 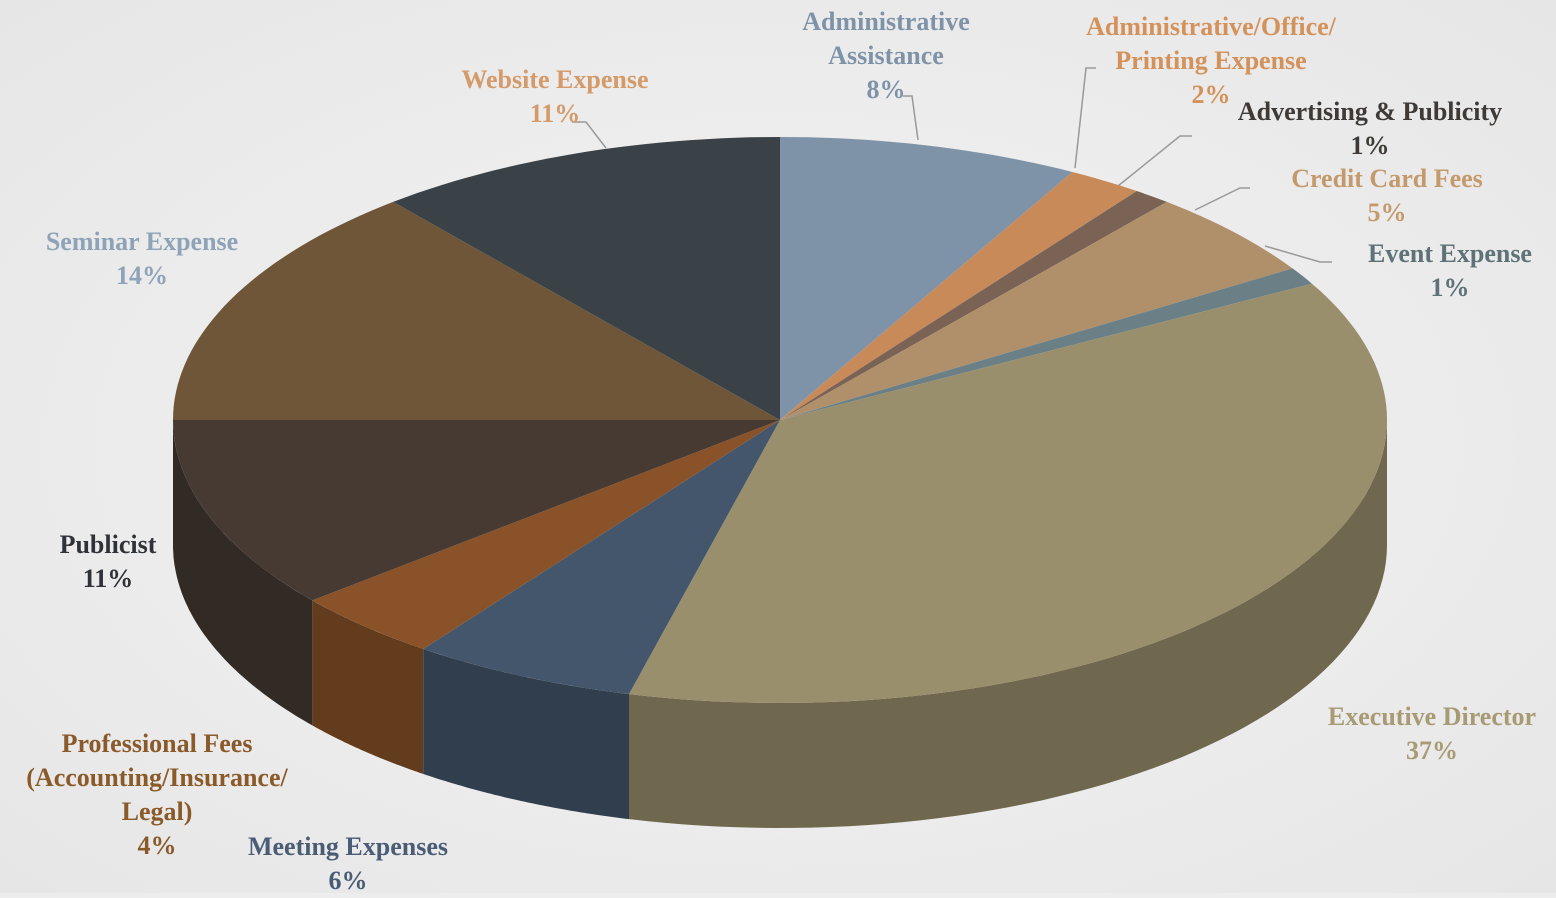 I want to click on category-label: Event Expense, so click(x=1450, y=253).